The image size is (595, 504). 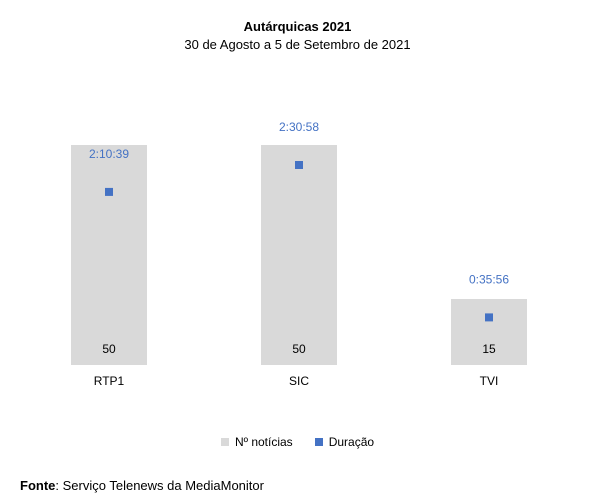 I want to click on x-tick-label: RTP1, so click(x=109, y=381).